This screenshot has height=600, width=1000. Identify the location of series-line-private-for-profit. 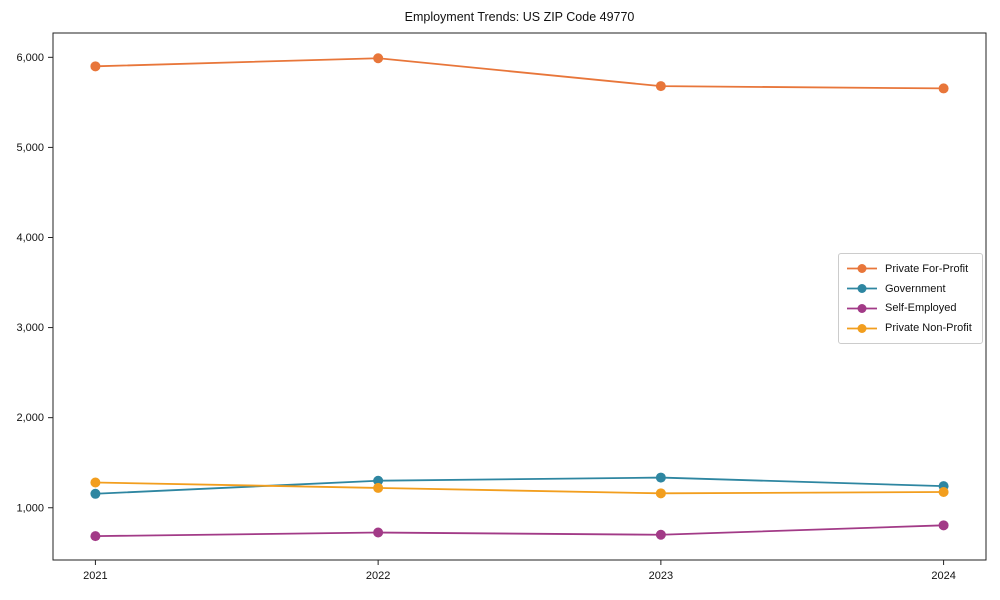
(519, 73).